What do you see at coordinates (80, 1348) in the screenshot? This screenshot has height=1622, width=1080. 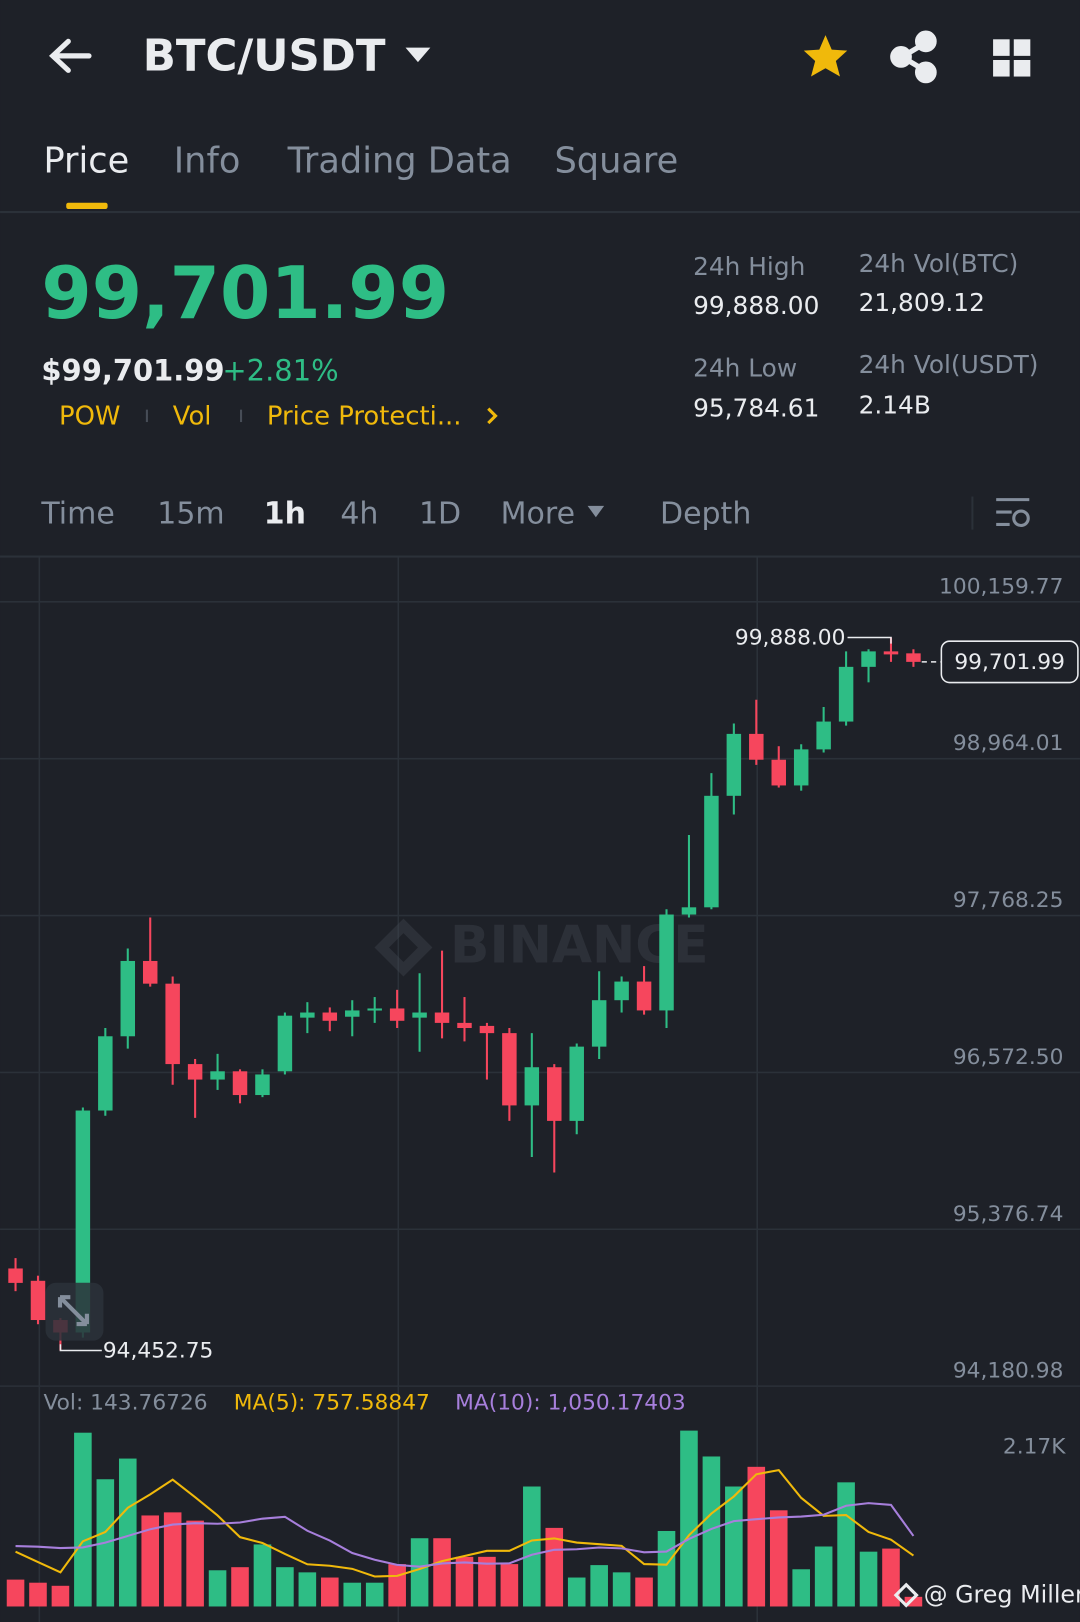 I see `low-leader` at bounding box center [80, 1348].